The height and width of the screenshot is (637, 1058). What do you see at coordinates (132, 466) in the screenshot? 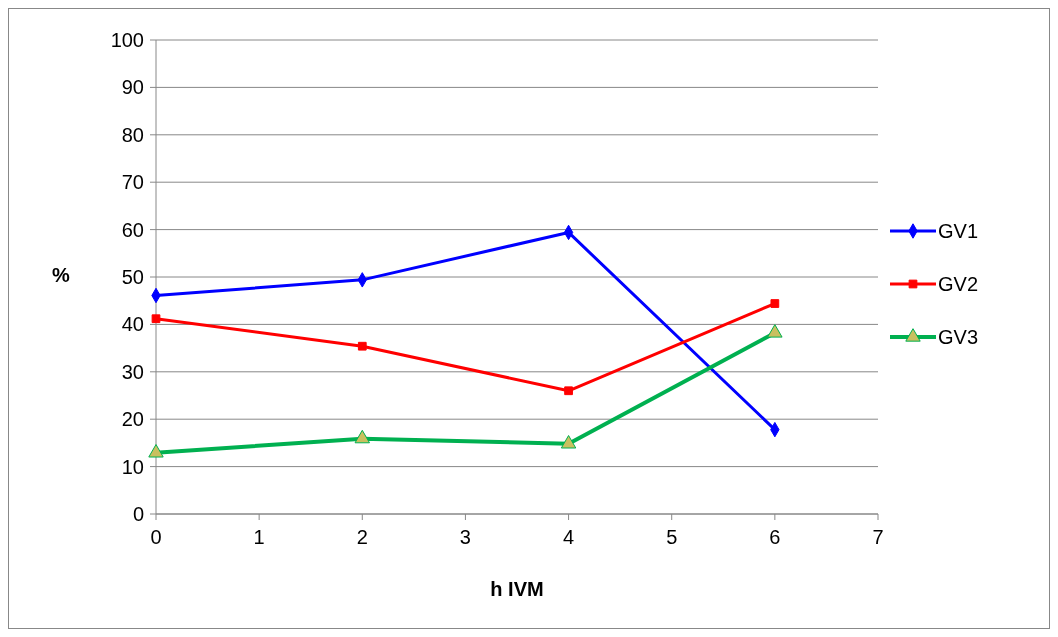
I see `y-tick-label: 10` at bounding box center [132, 466].